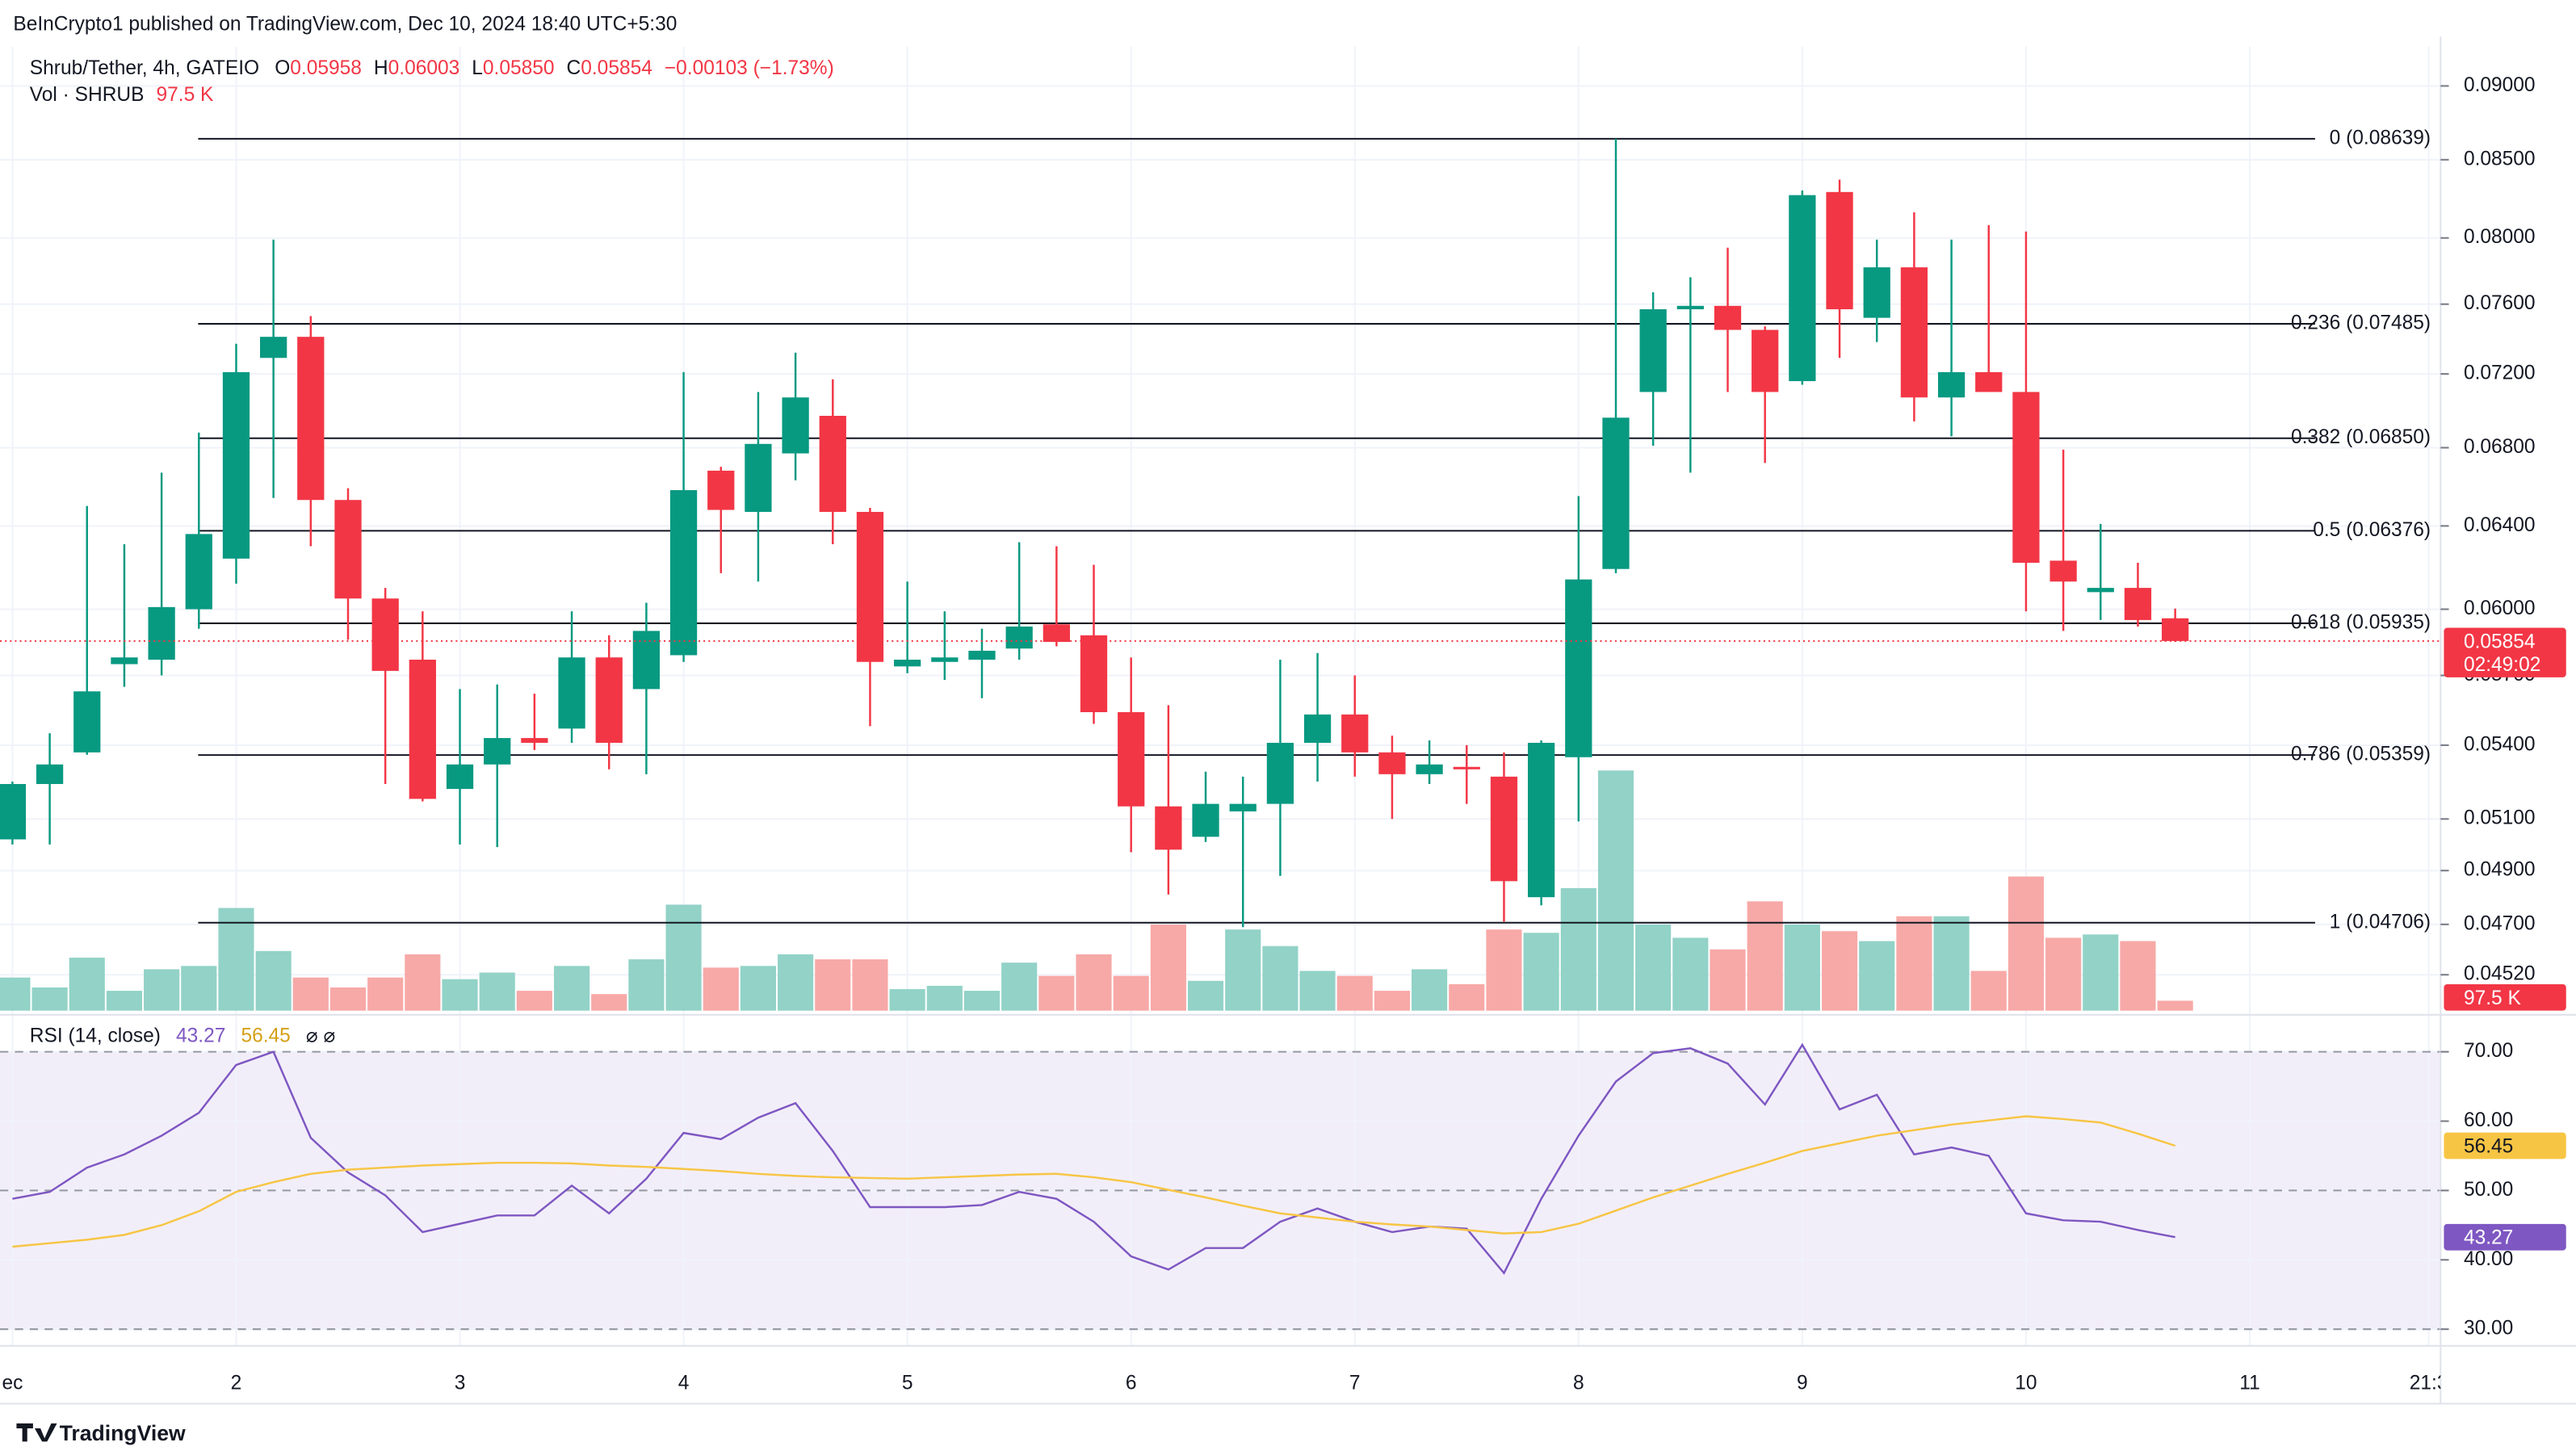  I want to click on x-tick-label: 21:3, so click(2429, 1383).